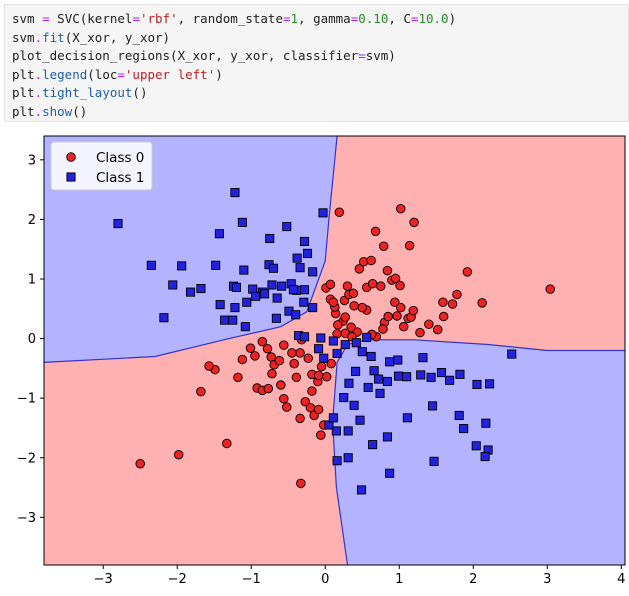  I want to click on code-line: plt.legend(loc='upper left'), so click(117, 74).